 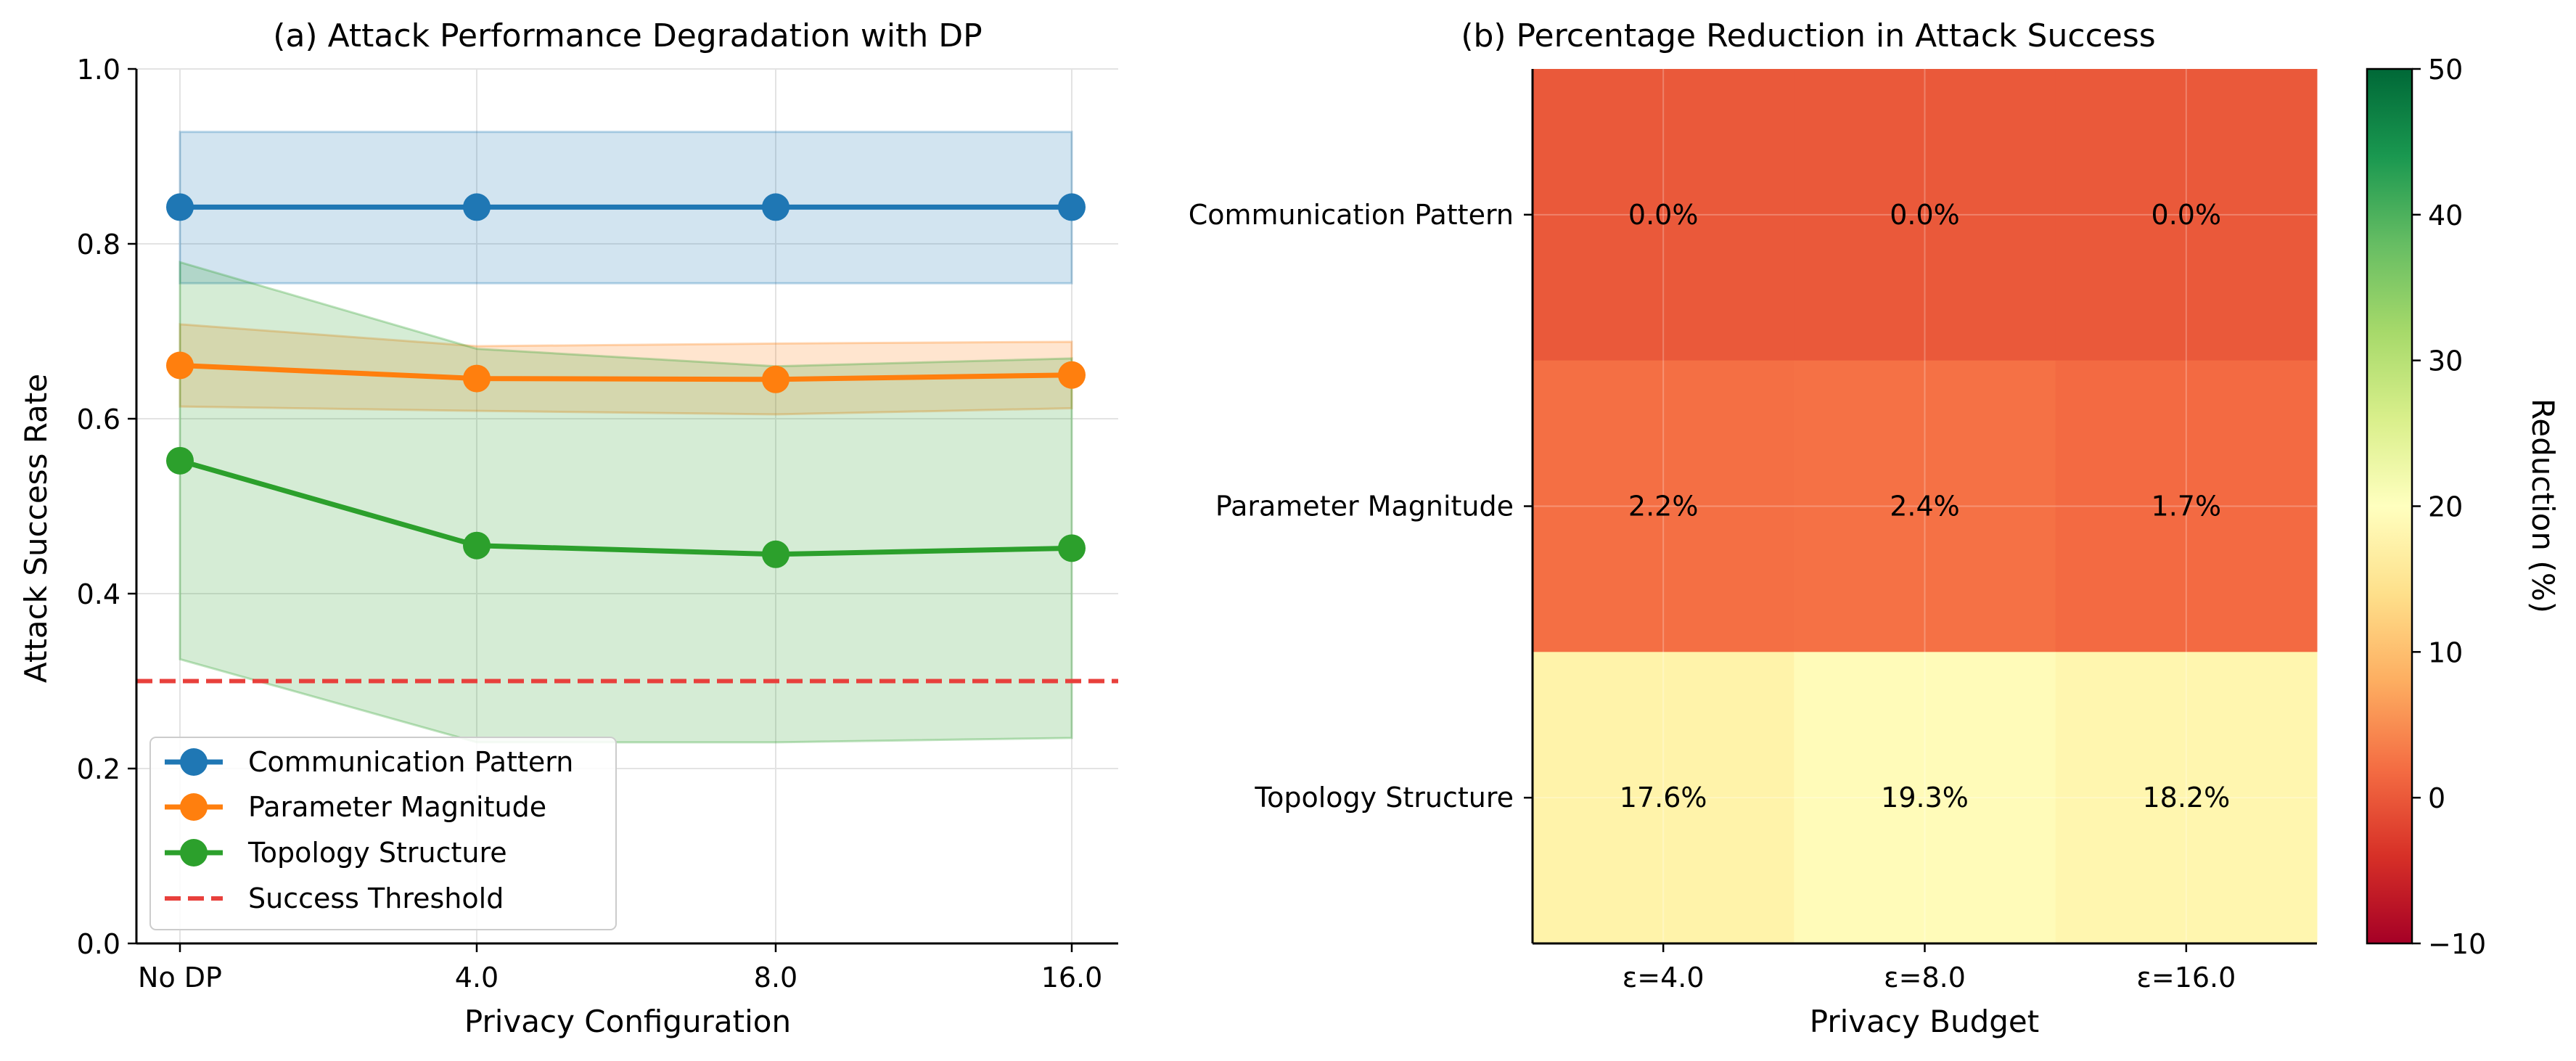 I want to click on cell-value-label: 2.4%, so click(x=1925, y=507).